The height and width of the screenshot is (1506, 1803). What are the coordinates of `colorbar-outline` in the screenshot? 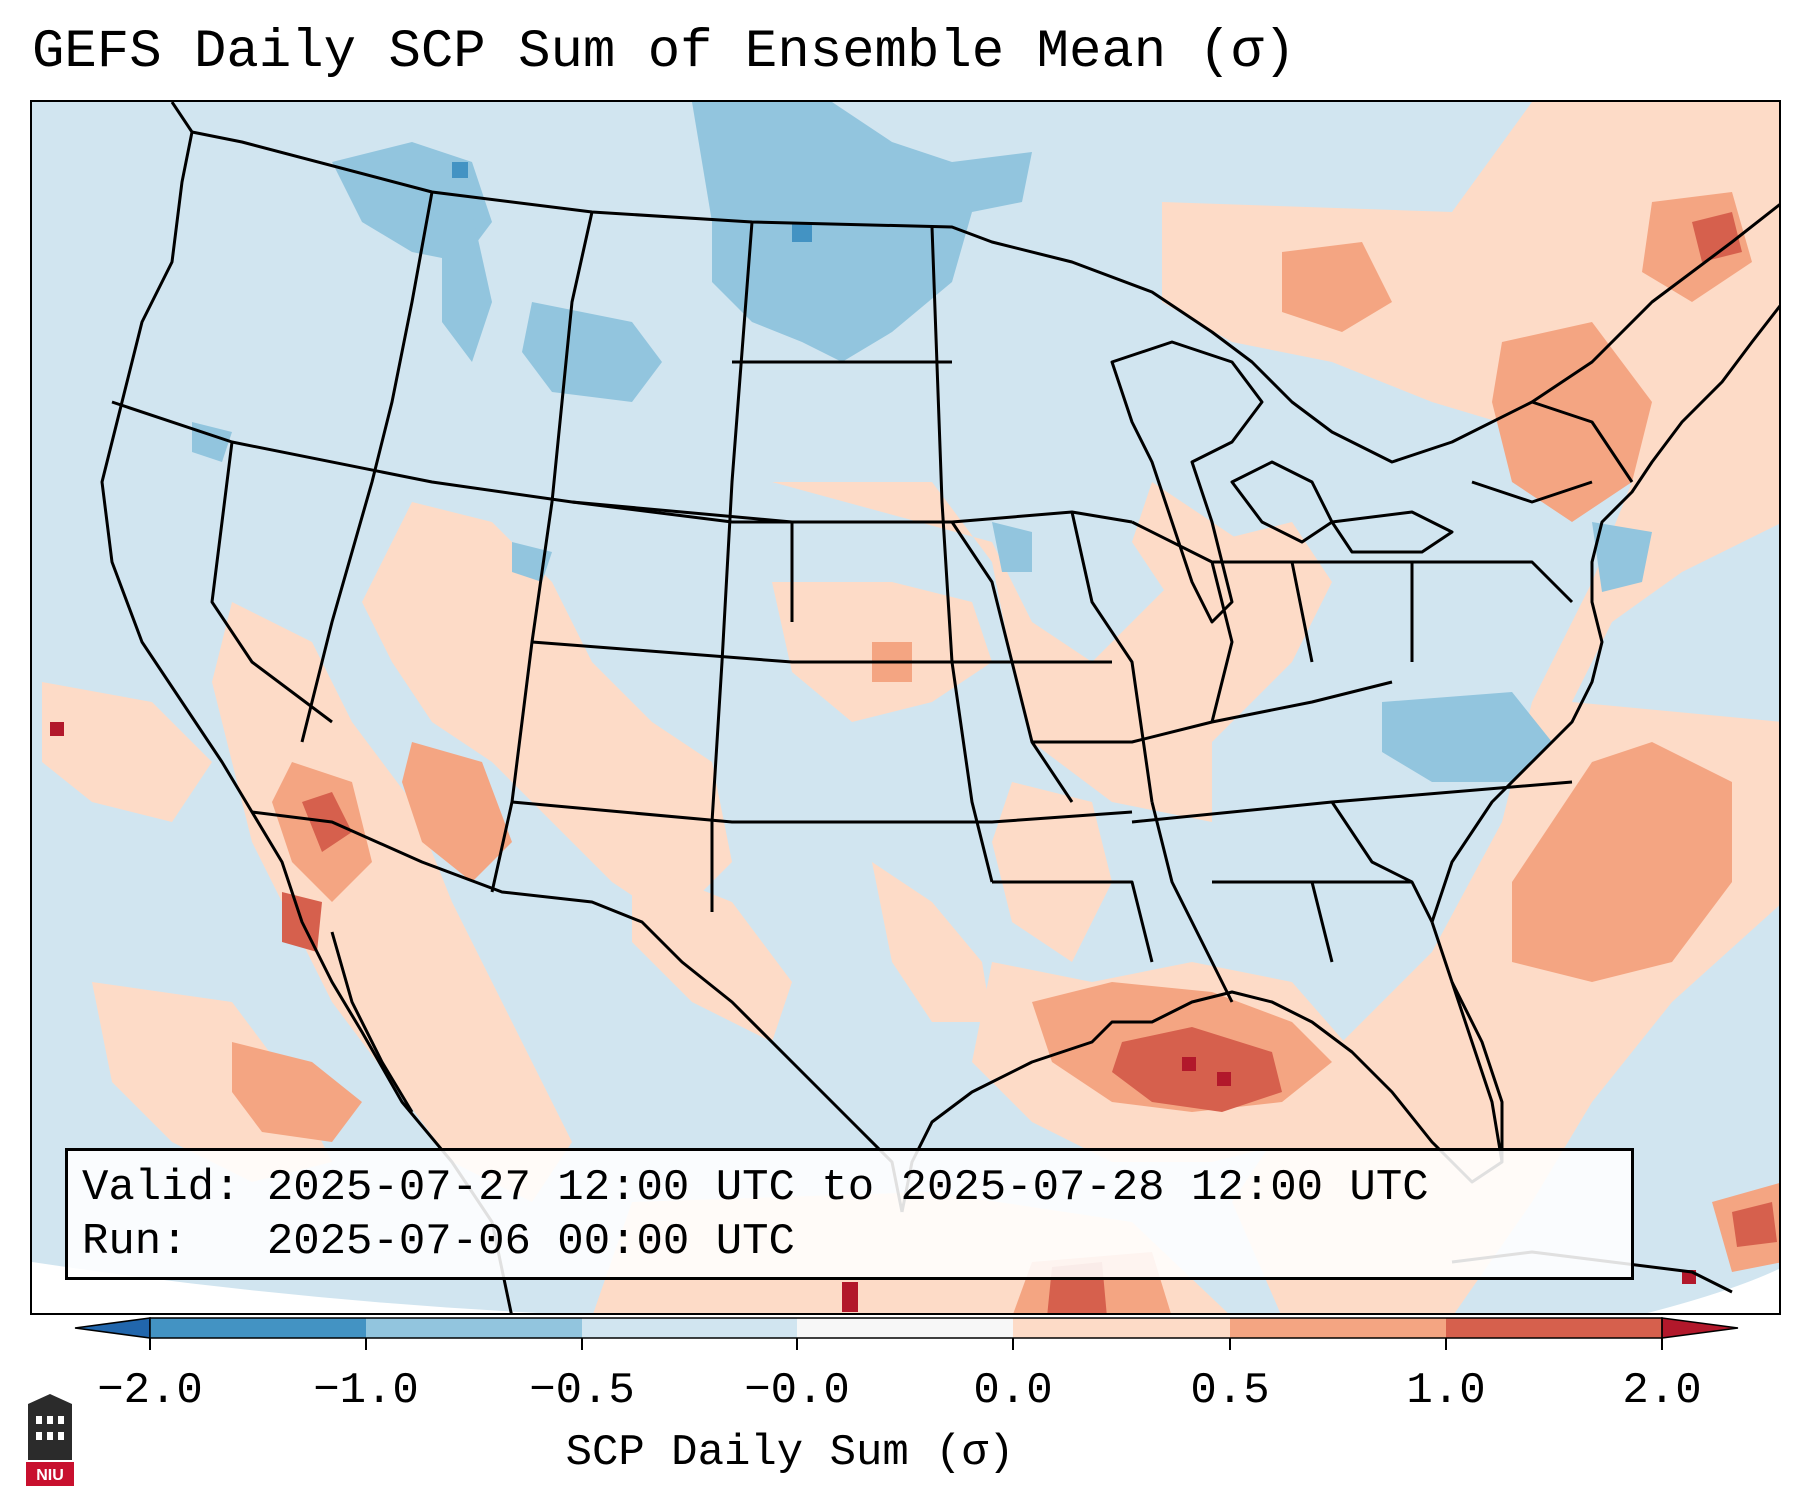 It's located at (906, 1328).